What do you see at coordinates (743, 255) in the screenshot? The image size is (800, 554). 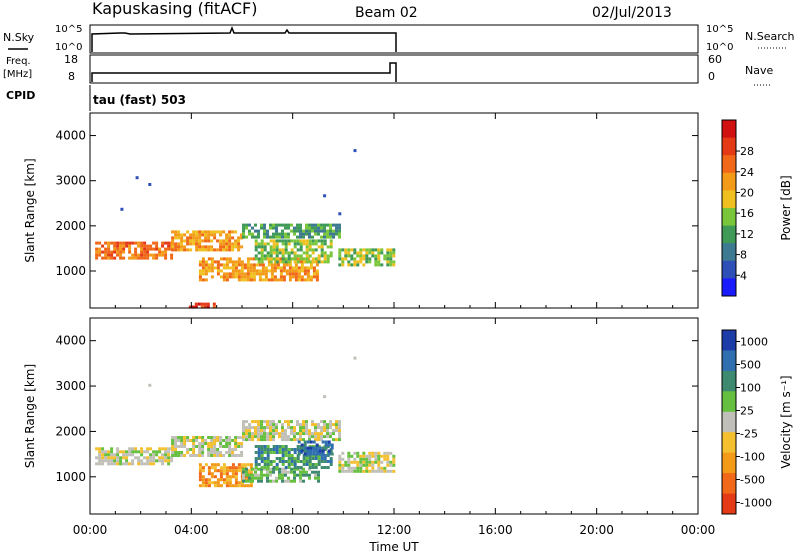 I see `power-colorbar-tick-label: 8` at bounding box center [743, 255].